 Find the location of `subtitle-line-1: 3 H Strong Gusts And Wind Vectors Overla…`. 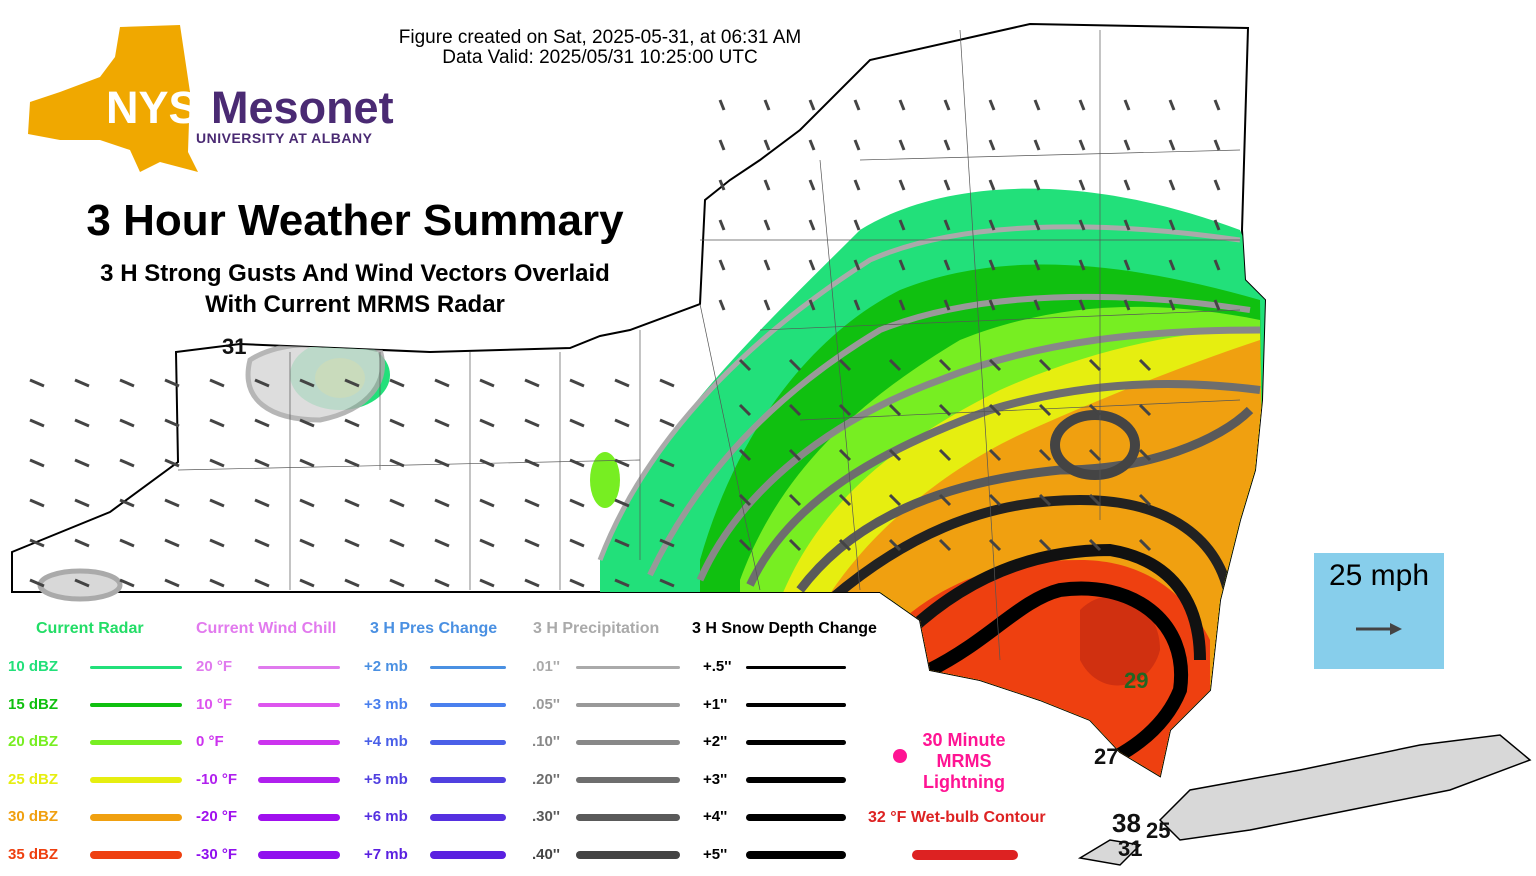

subtitle-line-1: 3 H Strong Gusts And Wind Vectors Overla… is located at coordinates (355, 273).